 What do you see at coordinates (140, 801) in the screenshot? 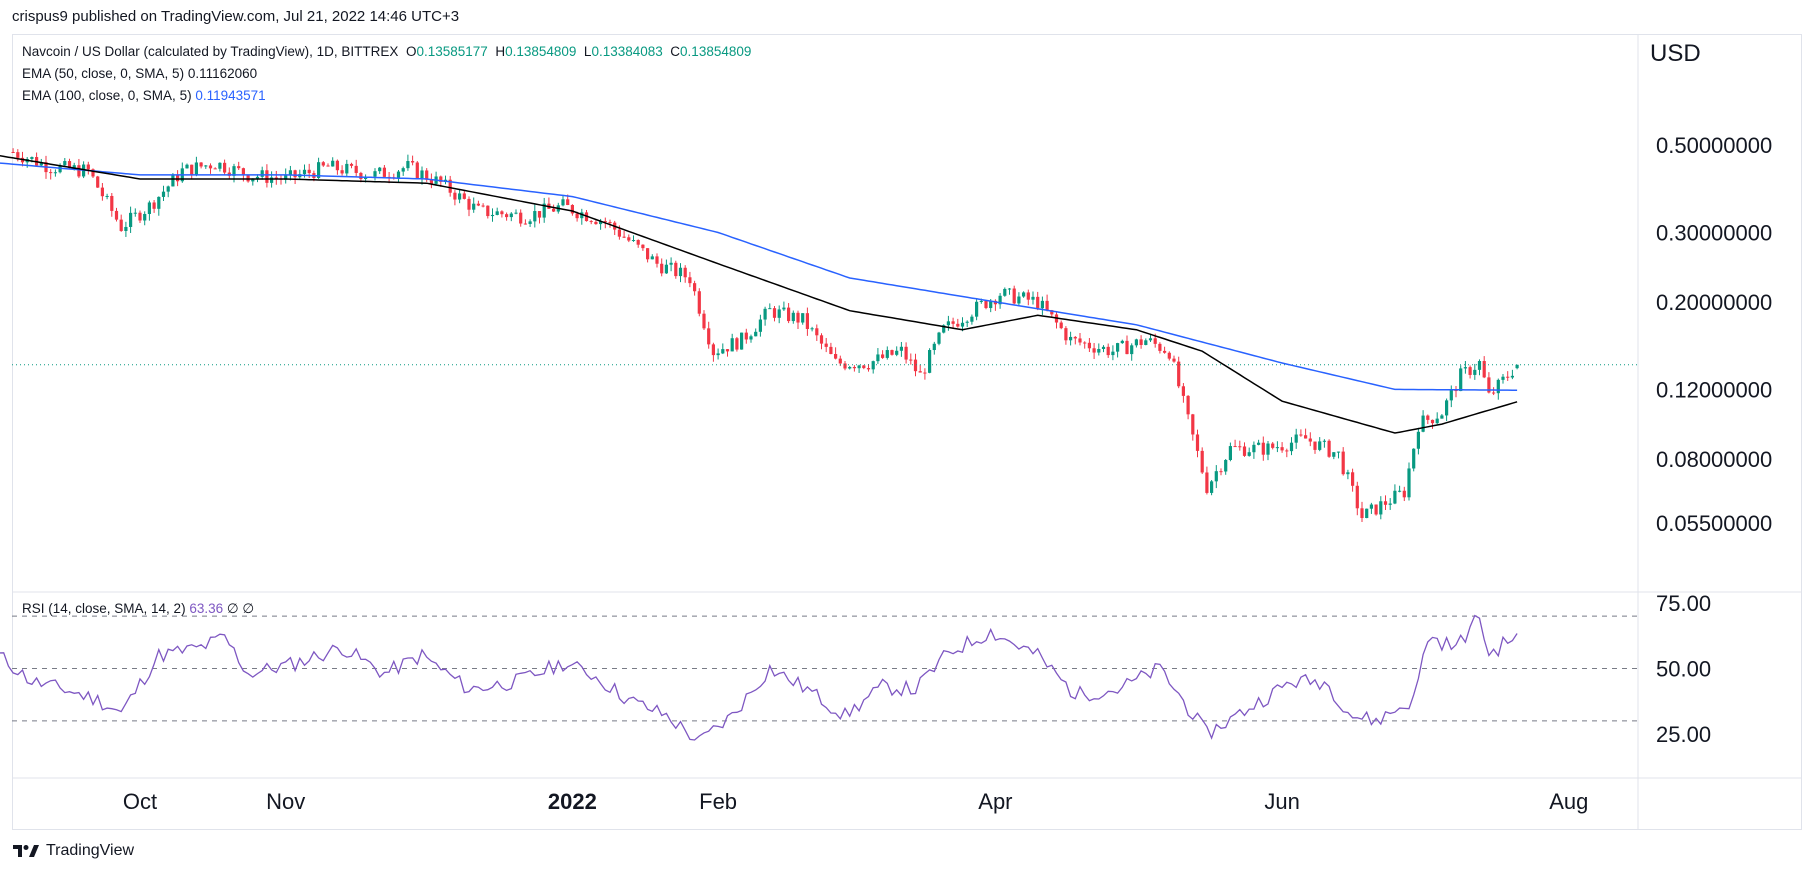
I see `time-tick-label: Oct` at bounding box center [140, 801].